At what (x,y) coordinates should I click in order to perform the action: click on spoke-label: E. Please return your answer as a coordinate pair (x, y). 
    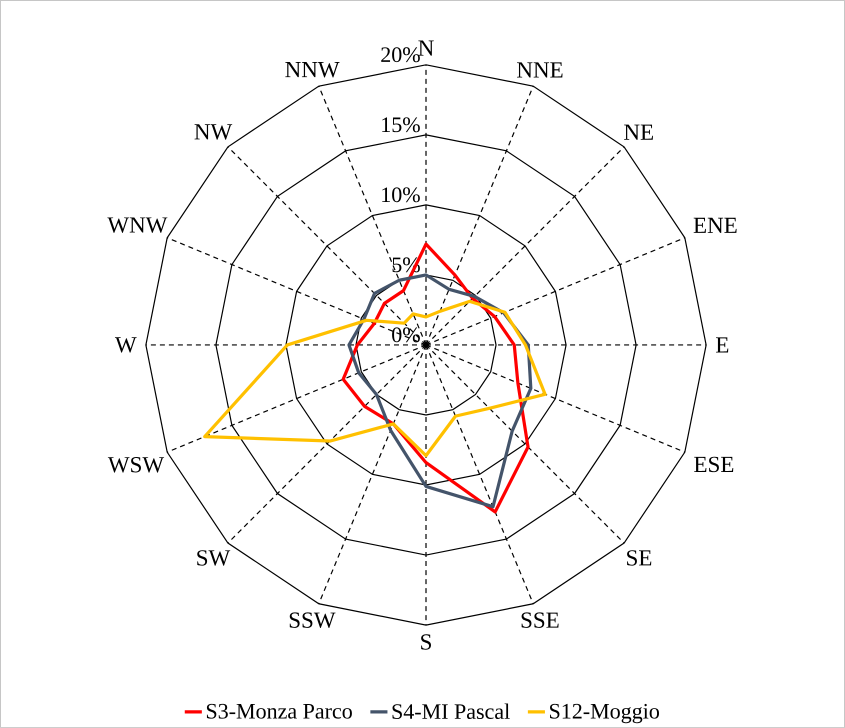
    Looking at the image, I should click on (722, 345).